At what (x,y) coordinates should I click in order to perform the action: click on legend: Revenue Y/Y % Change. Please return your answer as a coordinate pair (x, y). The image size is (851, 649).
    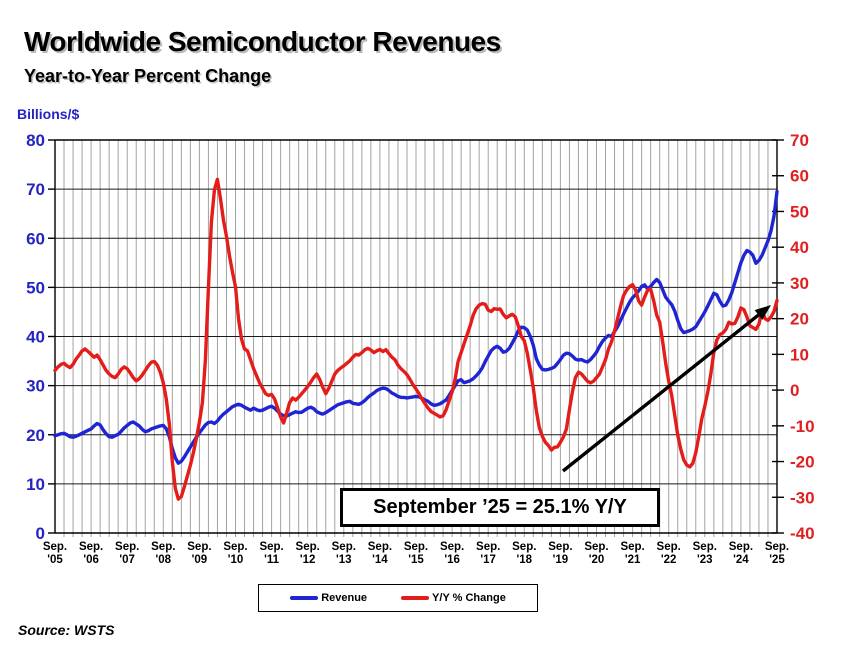
    Looking at the image, I should click on (398, 598).